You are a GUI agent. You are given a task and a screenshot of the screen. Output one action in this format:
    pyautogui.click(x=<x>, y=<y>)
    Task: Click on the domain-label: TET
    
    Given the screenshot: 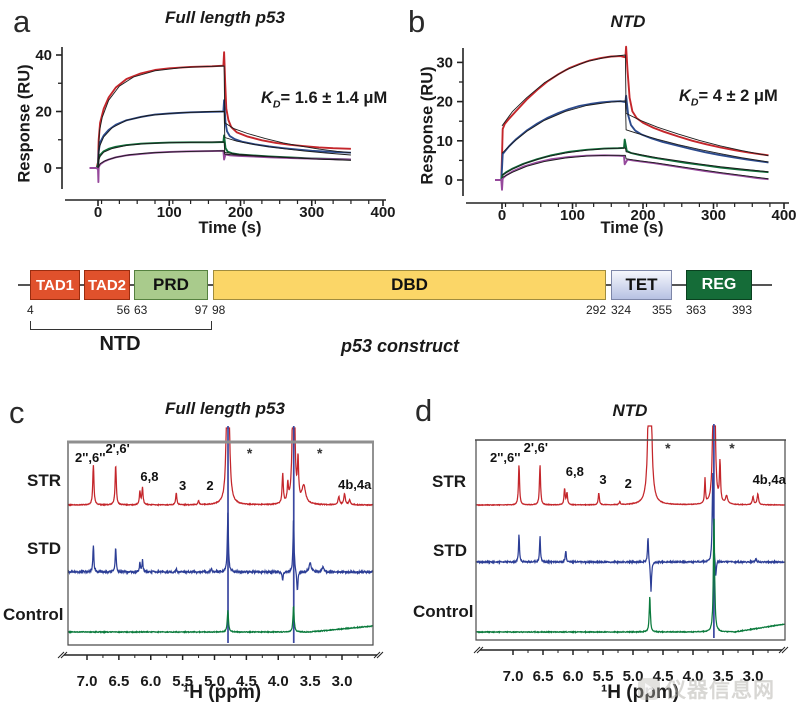 What is the action you would take?
    pyautogui.click(x=641, y=284)
    